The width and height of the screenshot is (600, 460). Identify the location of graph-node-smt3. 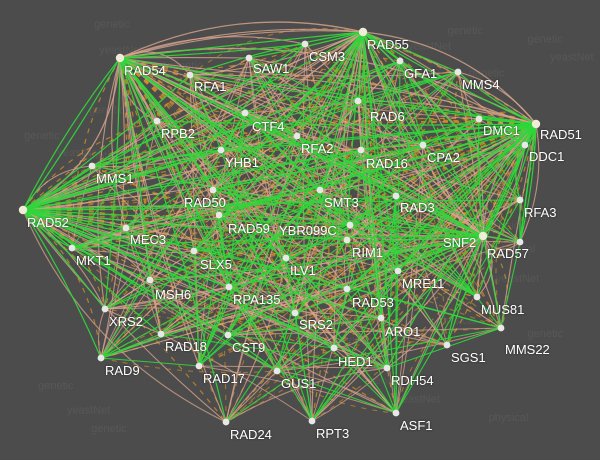
(320, 190).